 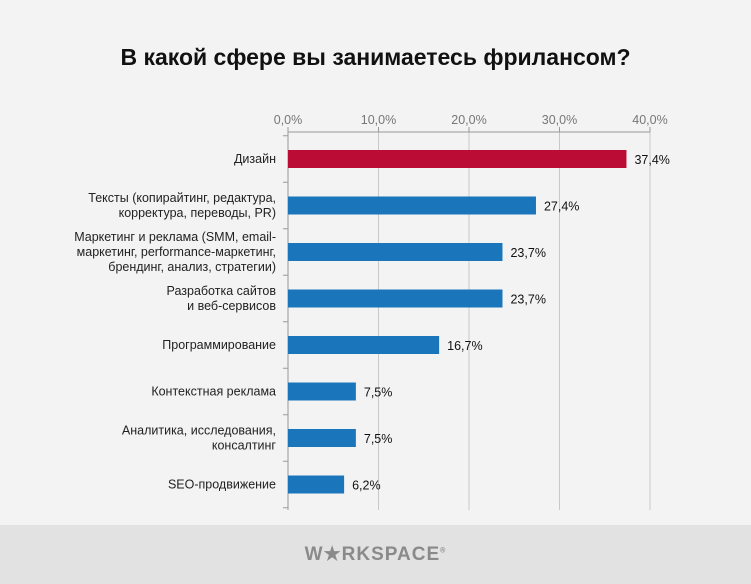 I want to click on value-label: 27,4%, so click(x=561, y=207).